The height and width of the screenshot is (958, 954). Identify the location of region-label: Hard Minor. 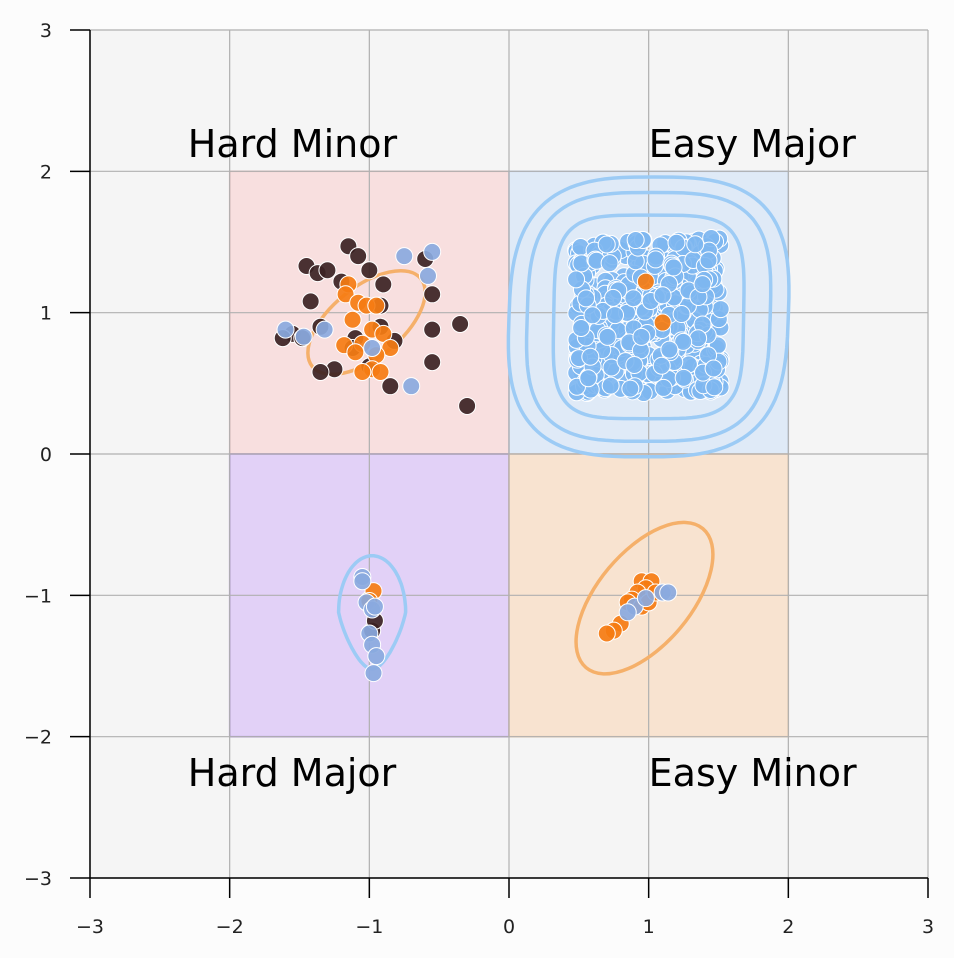
(293, 144).